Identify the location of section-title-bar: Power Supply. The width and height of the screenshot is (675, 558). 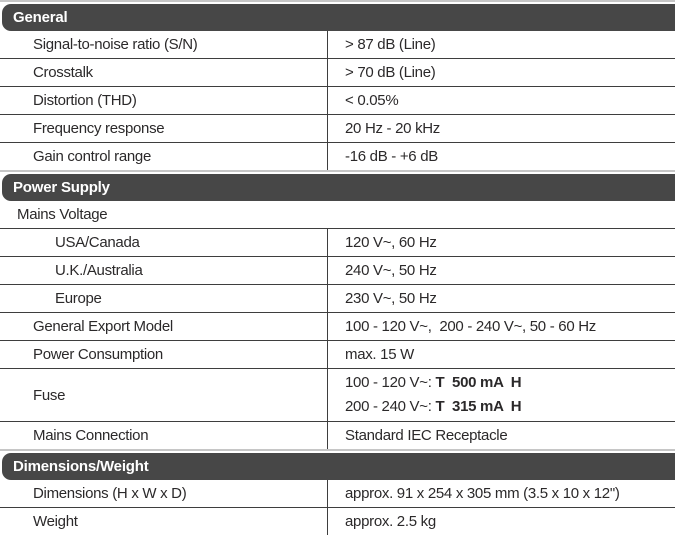
(338, 187).